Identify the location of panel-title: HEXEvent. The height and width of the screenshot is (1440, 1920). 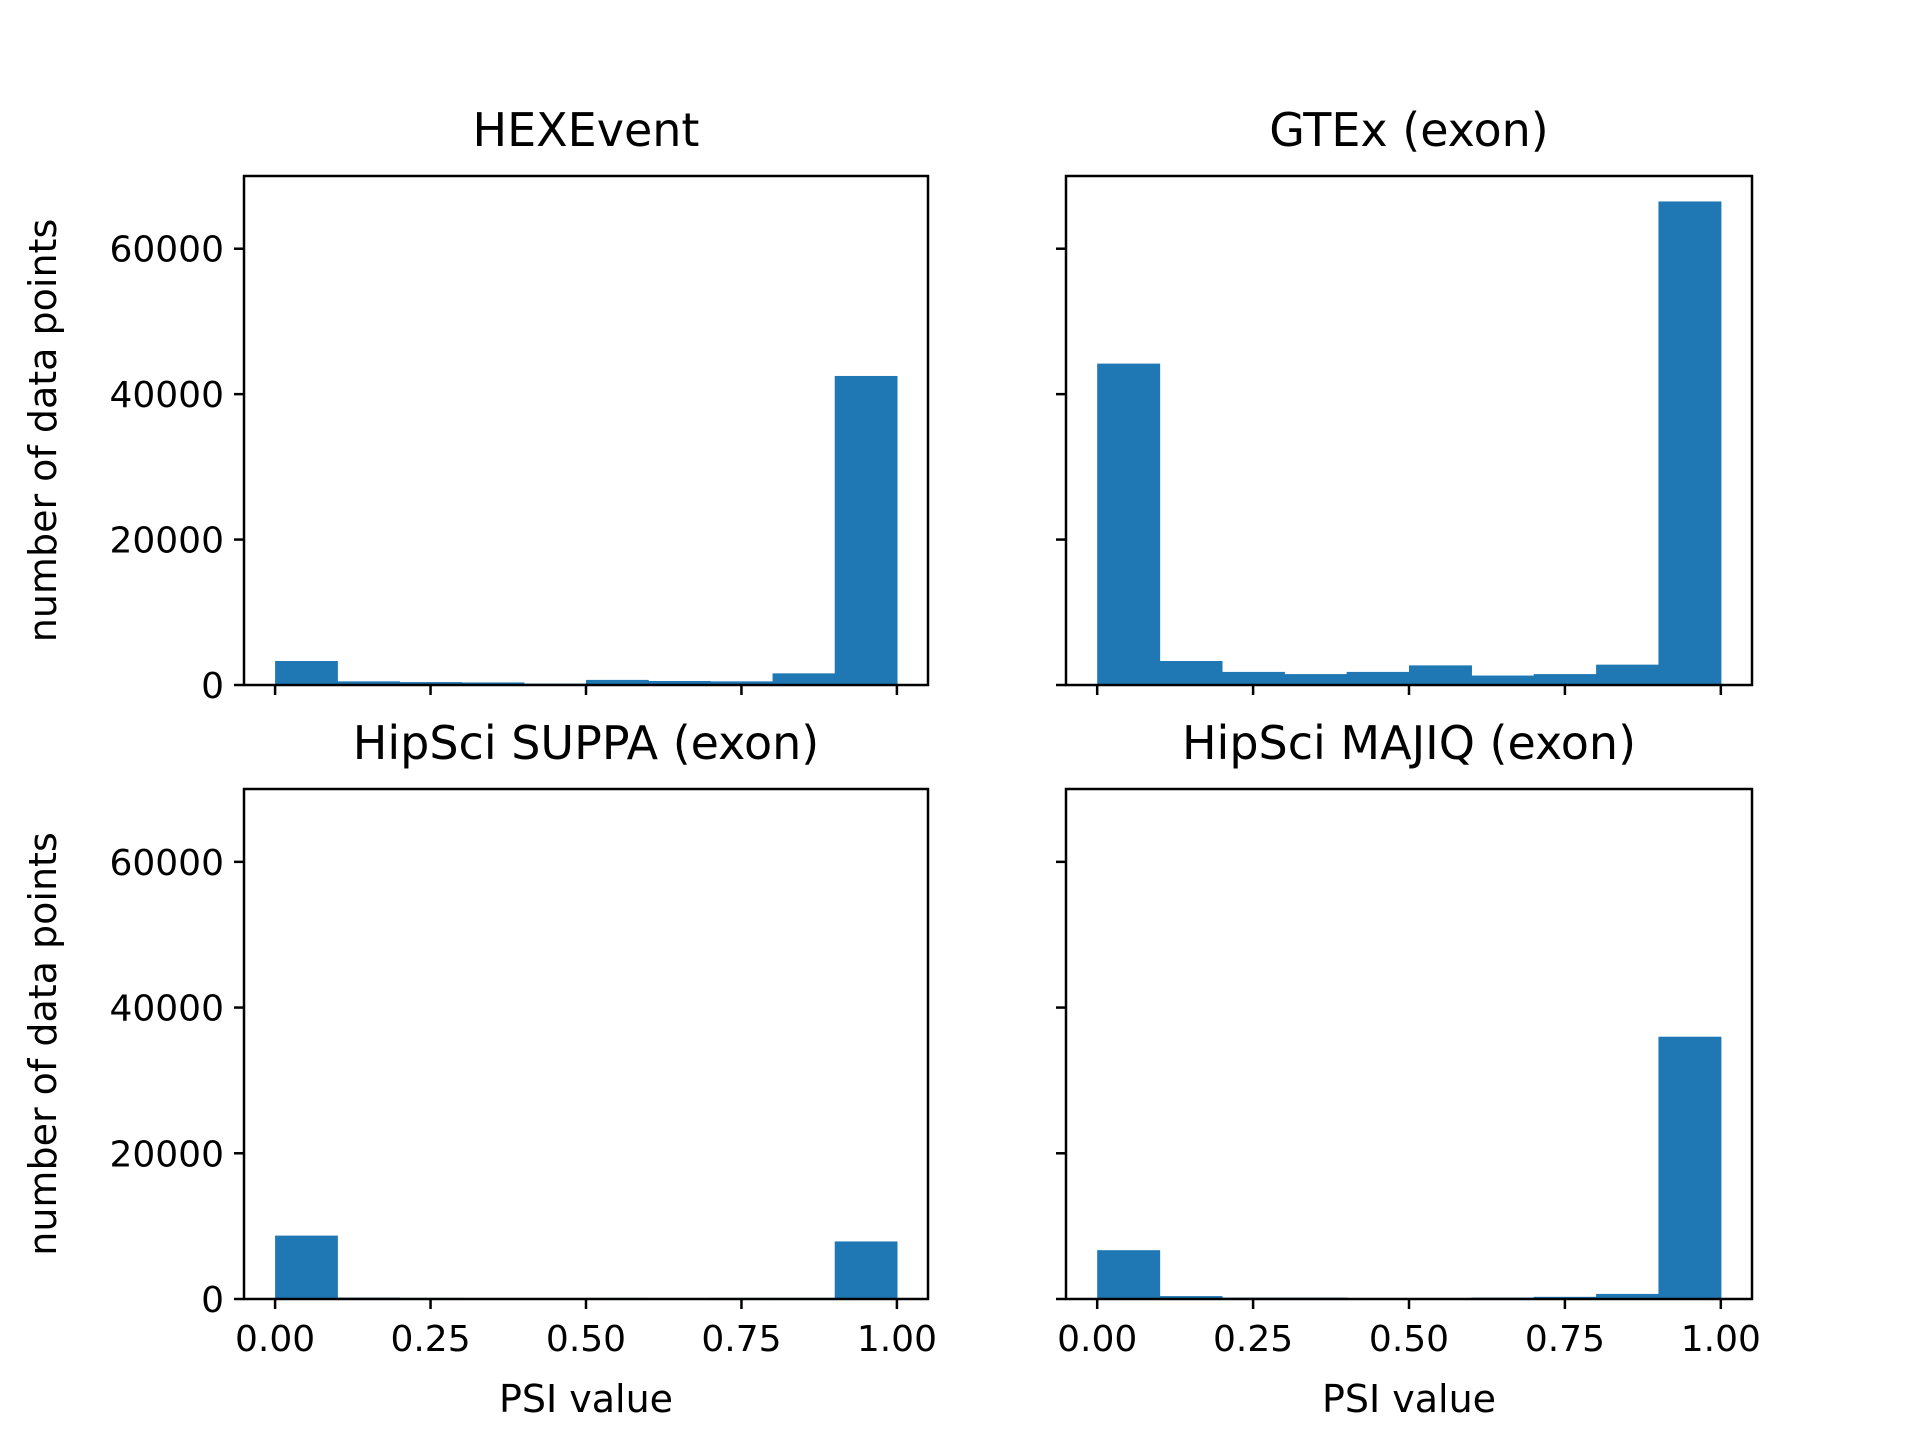
(586, 130).